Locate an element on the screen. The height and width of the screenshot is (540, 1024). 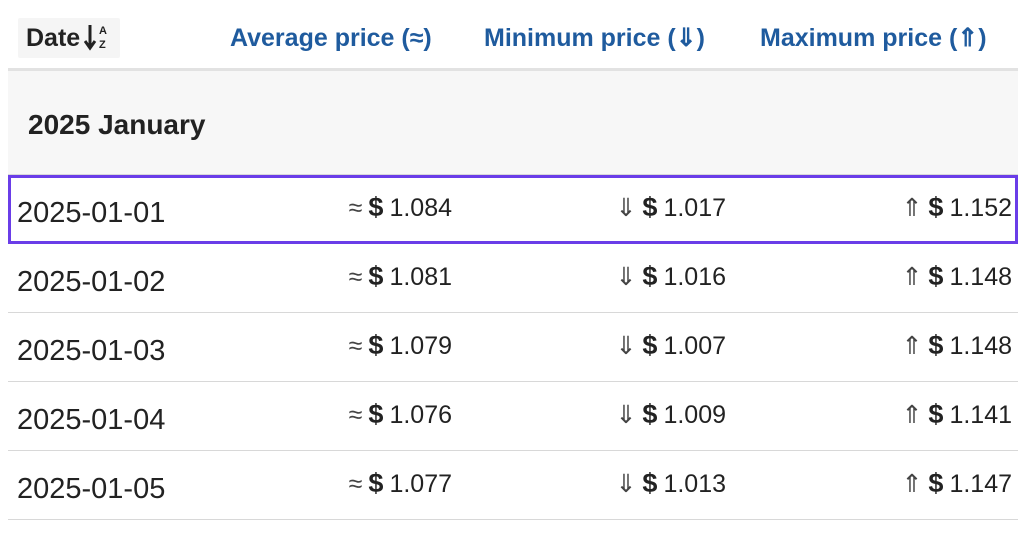
maximum-price-column-header: Maximum price (⇑) is located at coordinates (873, 38).